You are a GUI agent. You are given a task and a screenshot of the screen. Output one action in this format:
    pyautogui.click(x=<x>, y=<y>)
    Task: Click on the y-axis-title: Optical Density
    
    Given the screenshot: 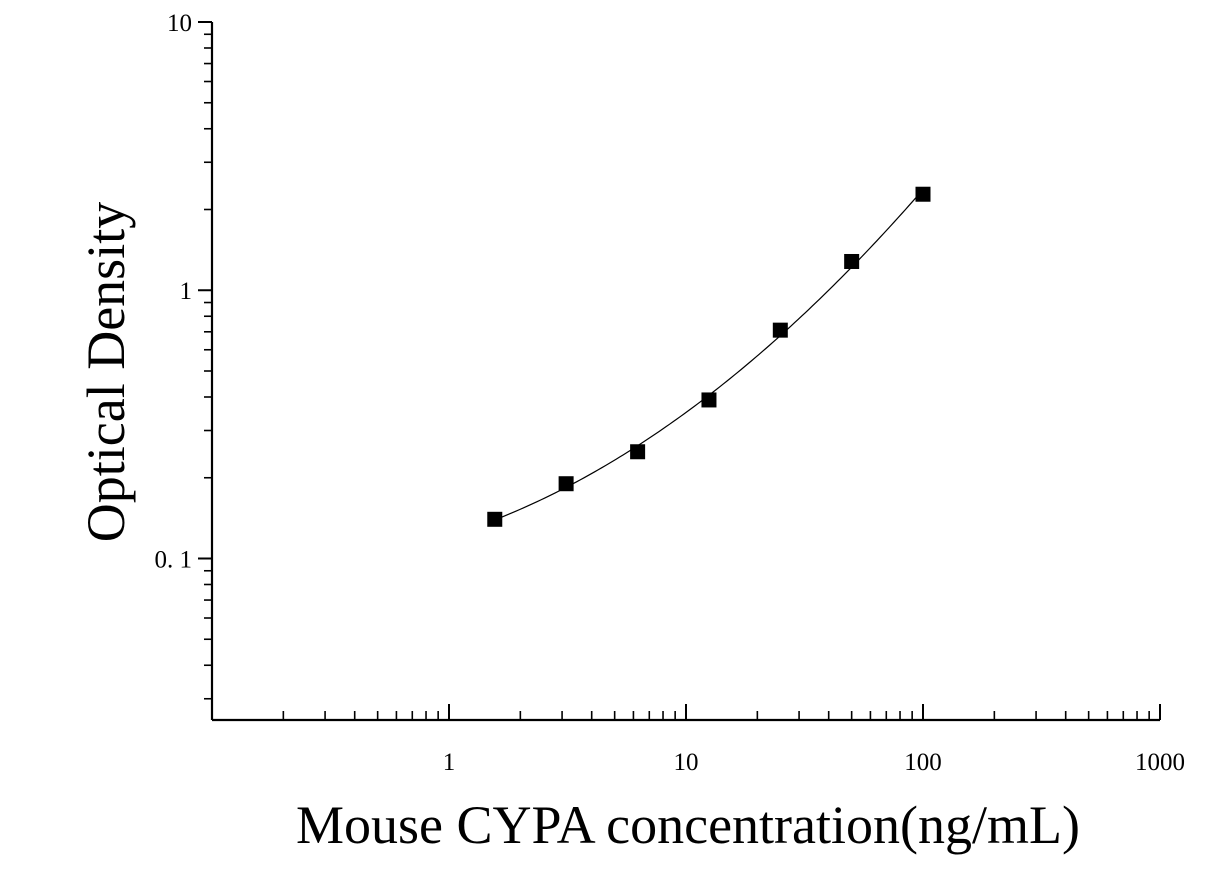 What is the action you would take?
    pyautogui.click(x=106, y=372)
    